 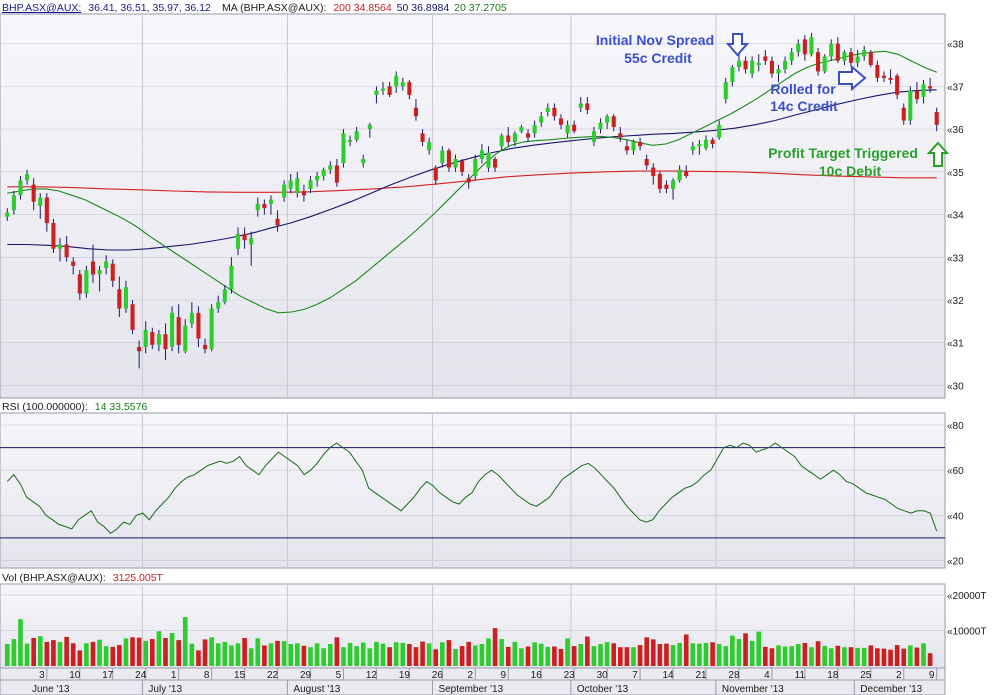 What do you see at coordinates (165, 689) in the screenshot?
I see `month-label: July '13` at bounding box center [165, 689].